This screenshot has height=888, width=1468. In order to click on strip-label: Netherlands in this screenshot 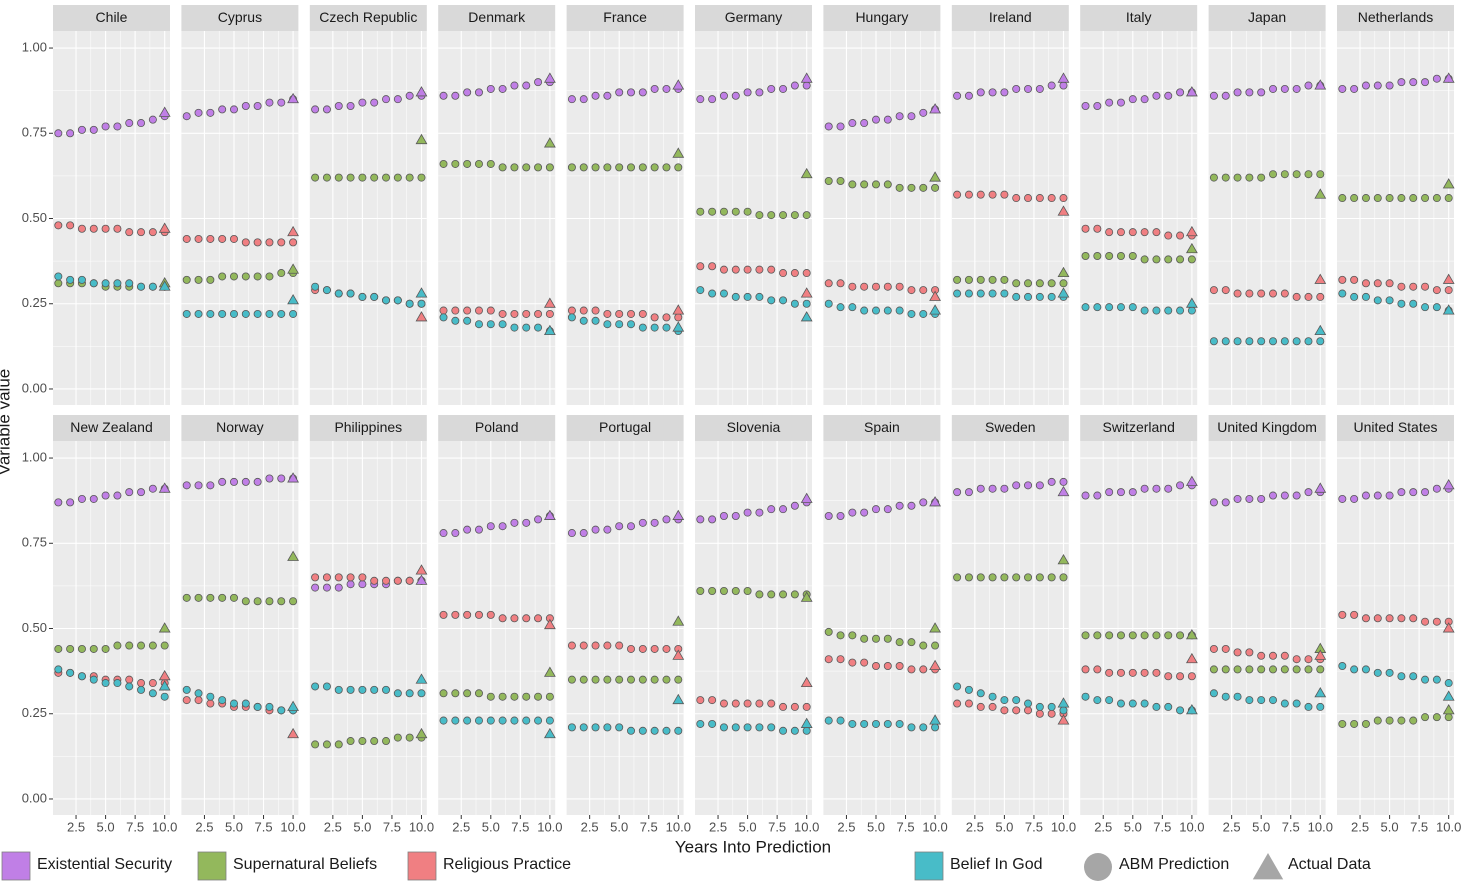, I will do `click(1396, 17)`.